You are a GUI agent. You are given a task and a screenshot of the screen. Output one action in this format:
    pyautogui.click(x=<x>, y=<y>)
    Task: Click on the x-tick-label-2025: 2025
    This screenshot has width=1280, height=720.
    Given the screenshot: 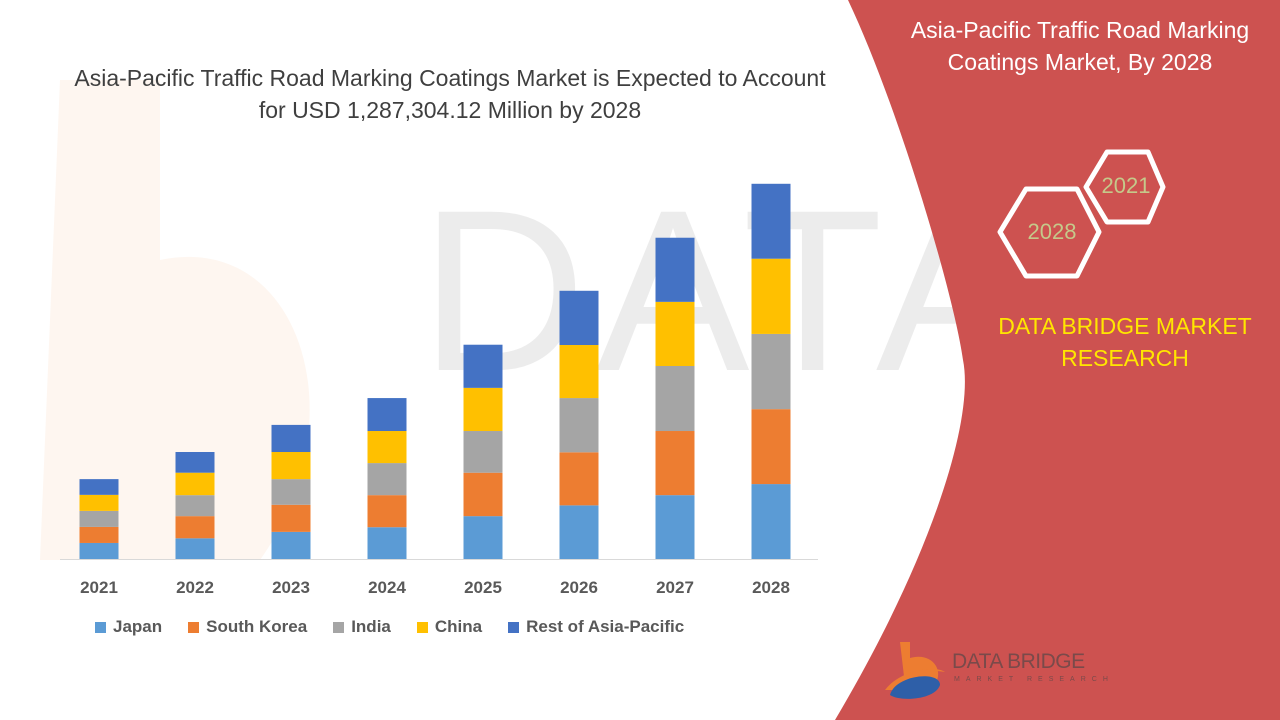 What is the action you would take?
    pyautogui.click(x=483, y=587)
    